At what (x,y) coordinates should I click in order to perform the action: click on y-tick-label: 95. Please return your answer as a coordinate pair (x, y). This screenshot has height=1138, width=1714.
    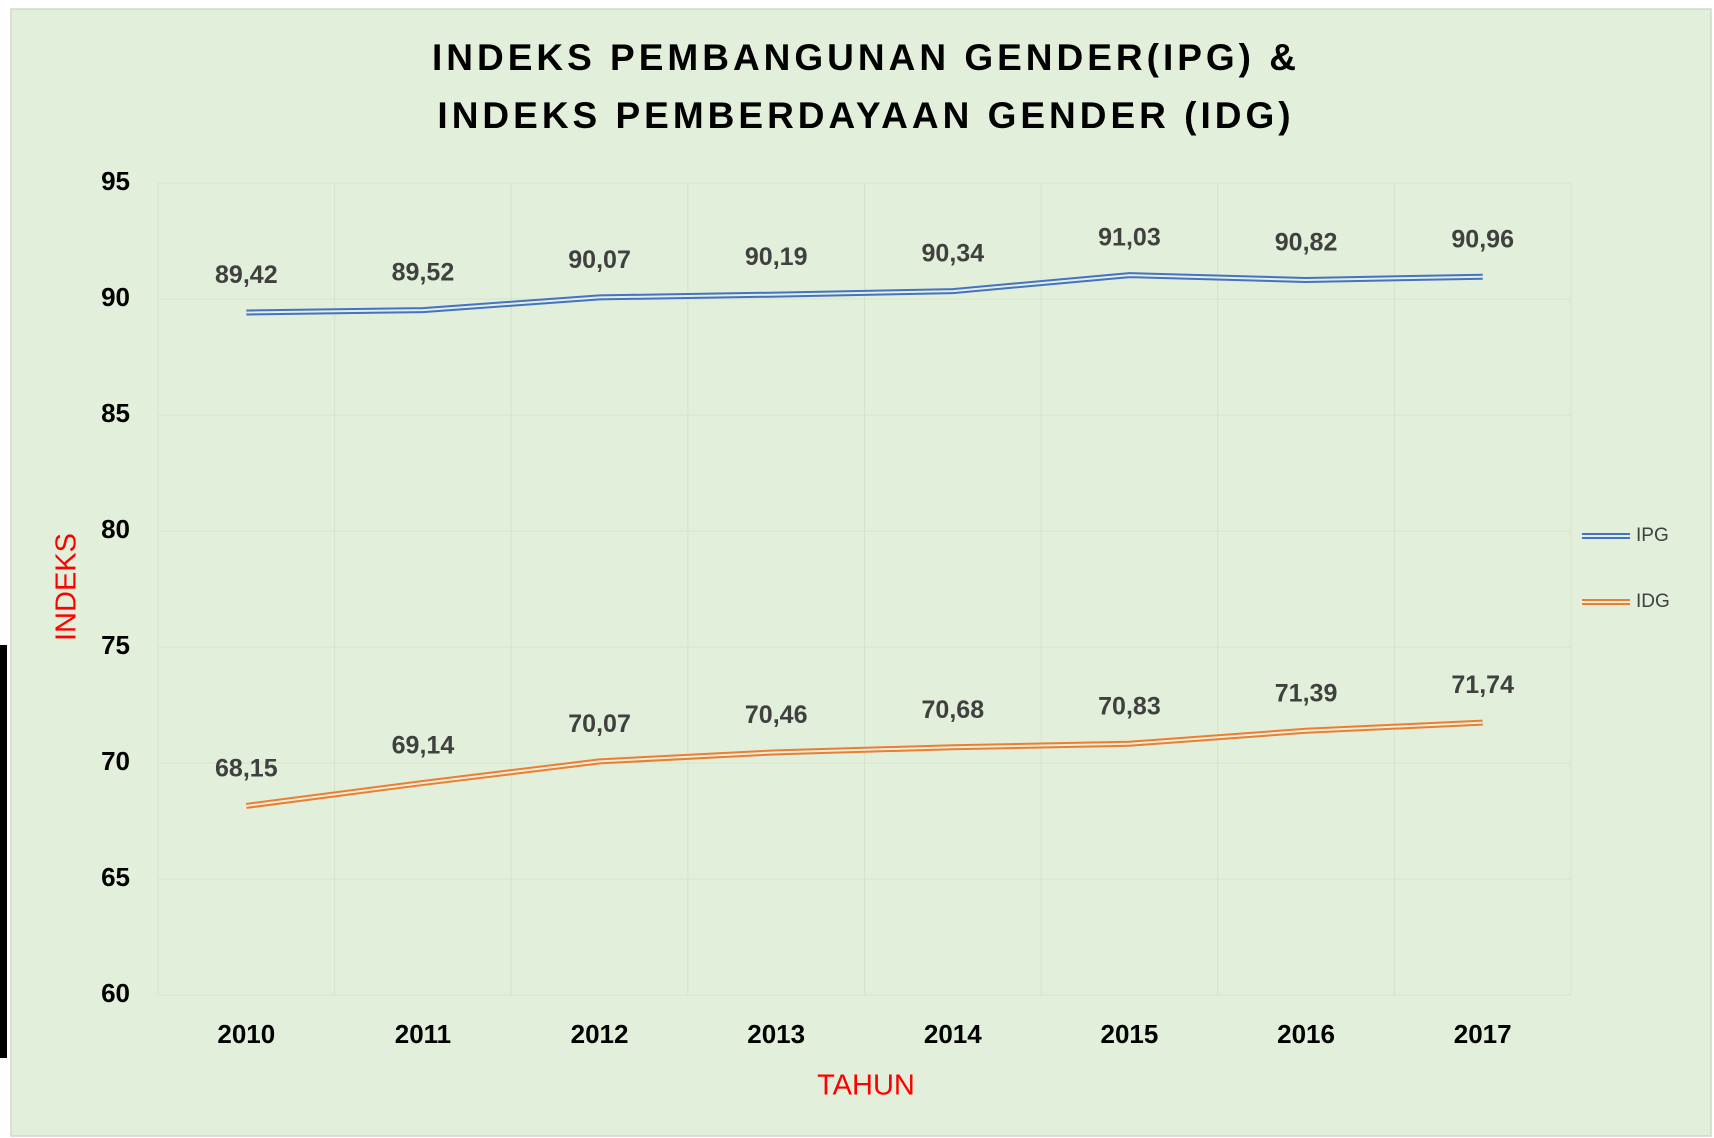
    Looking at the image, I should click on (115, 181).